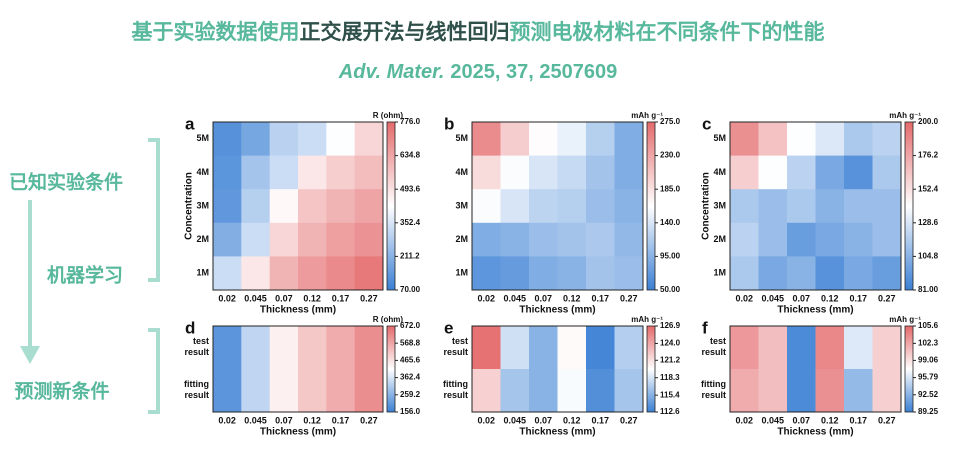 This screenshot has width=957, height=450. Describe the element at coordinates (533, 72) in the screenshot. I see `citation-text: 2025, 37, 2507609` at that location.